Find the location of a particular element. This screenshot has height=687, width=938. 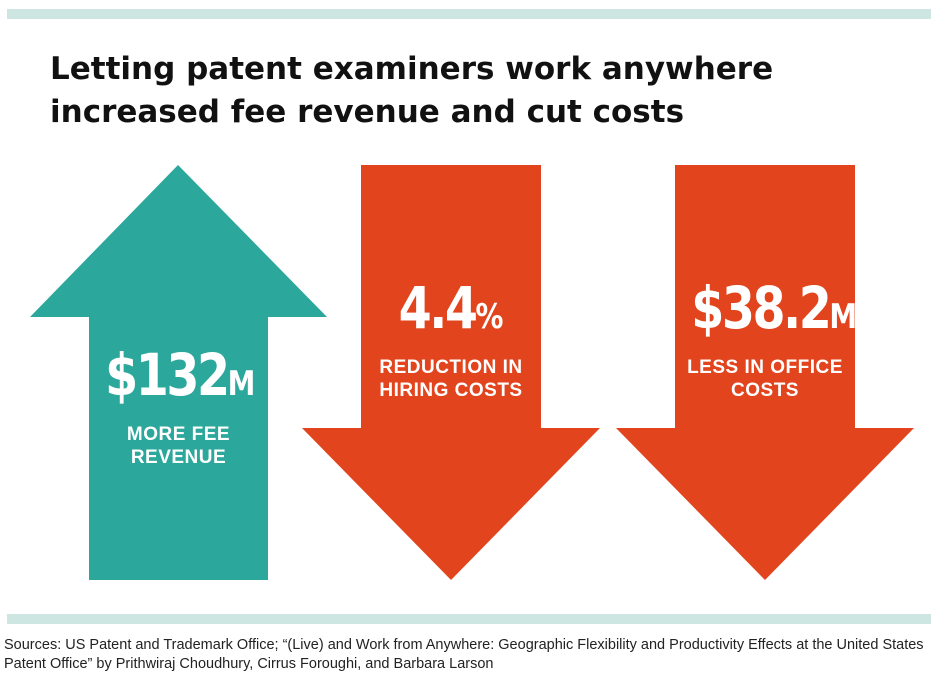

stat-label: REDUCTION IN HIRING COSTS is located at coordinates (451, 379).